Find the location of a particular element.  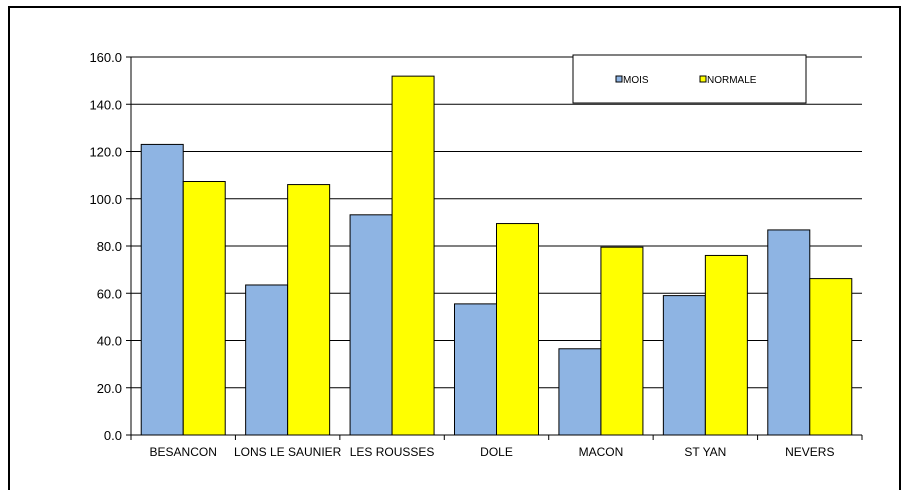

y-tick-label: 80.0 is located at coordinates (109, 246).